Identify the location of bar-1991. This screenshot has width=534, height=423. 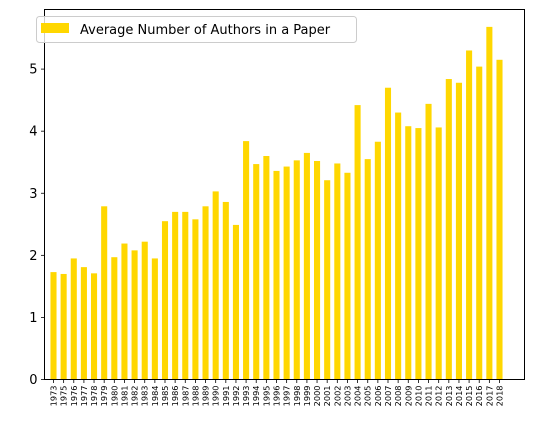
(225, 290).